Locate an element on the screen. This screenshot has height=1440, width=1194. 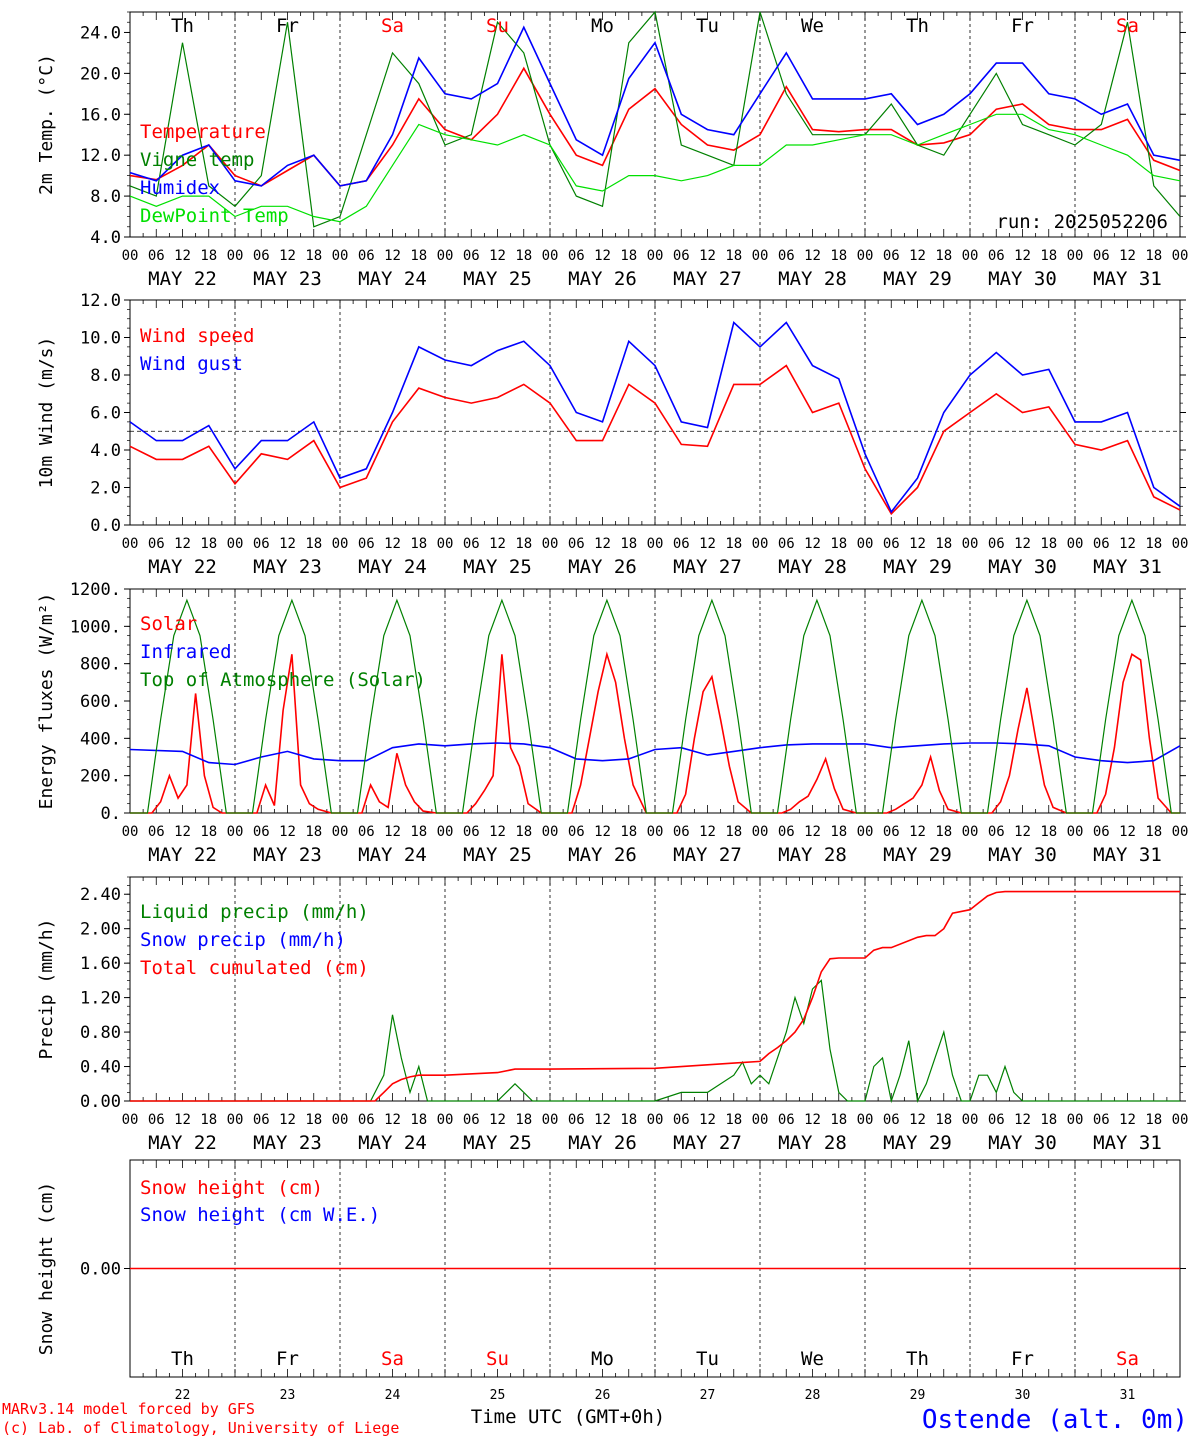
day-number-label: 25 is located at coordinates (498, 1395).